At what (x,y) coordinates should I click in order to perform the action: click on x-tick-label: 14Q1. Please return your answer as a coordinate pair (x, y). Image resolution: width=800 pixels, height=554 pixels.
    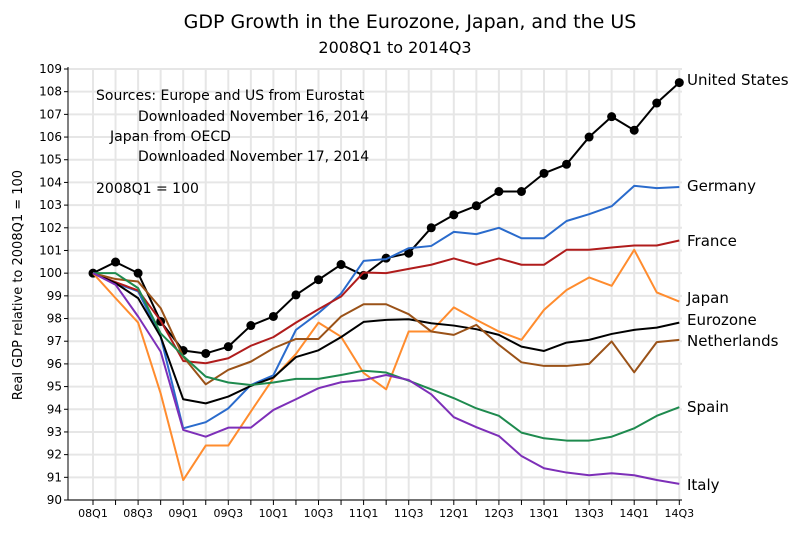
    Looking at the image, I should click on (634, 513).